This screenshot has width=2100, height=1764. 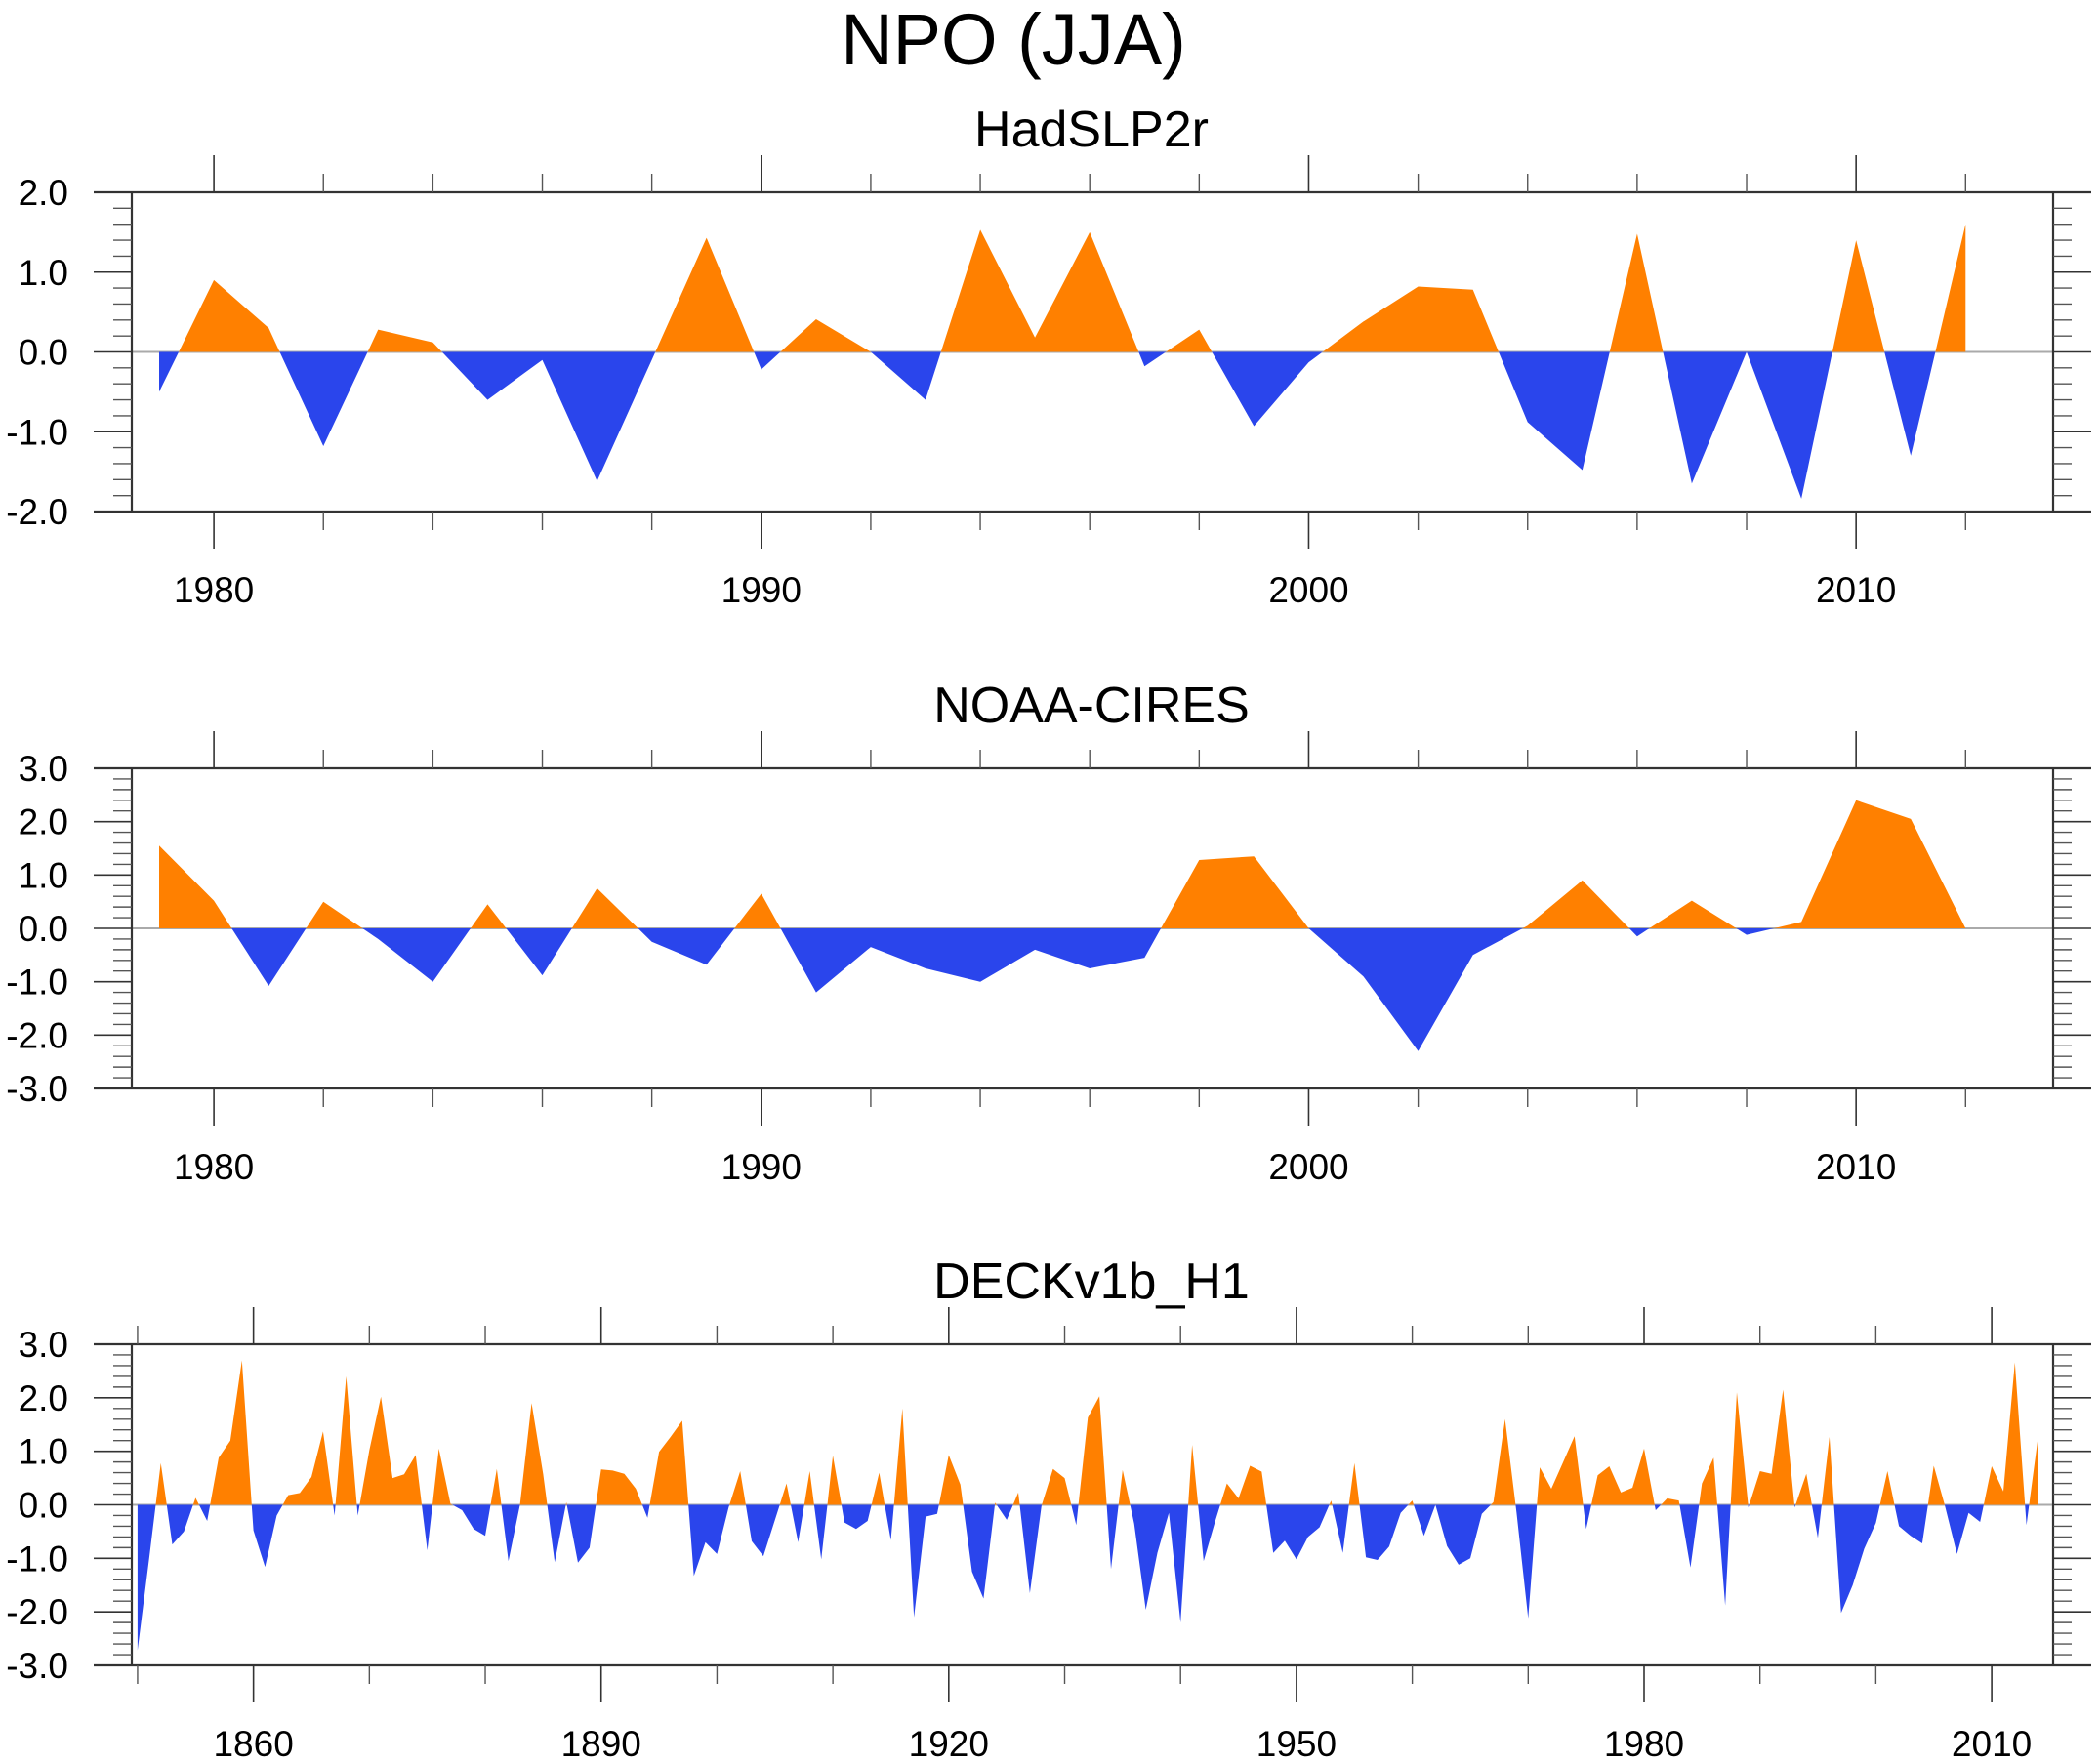 What do you see at coordinates (949, 1744) in the screenshot?
I see `x-tick-label: 1920` at bounding box center [949, 1744].